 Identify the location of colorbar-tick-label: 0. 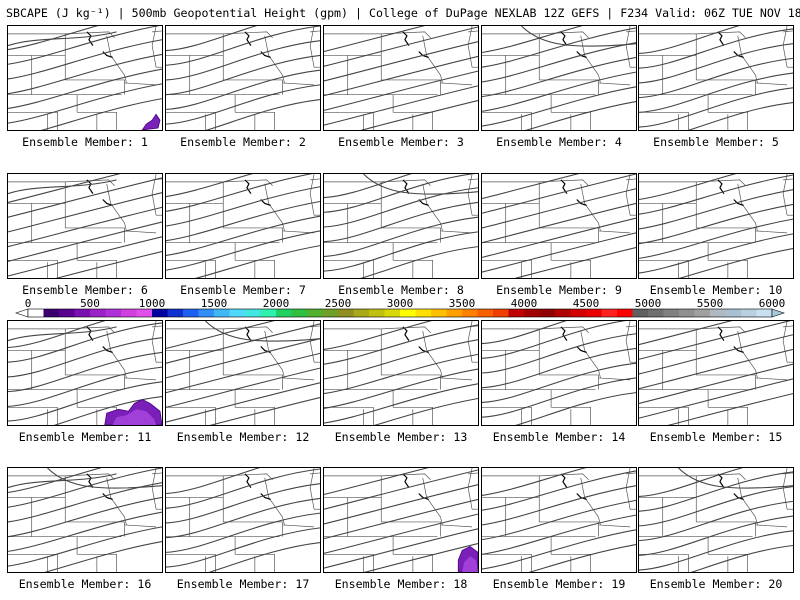
(28, 303).